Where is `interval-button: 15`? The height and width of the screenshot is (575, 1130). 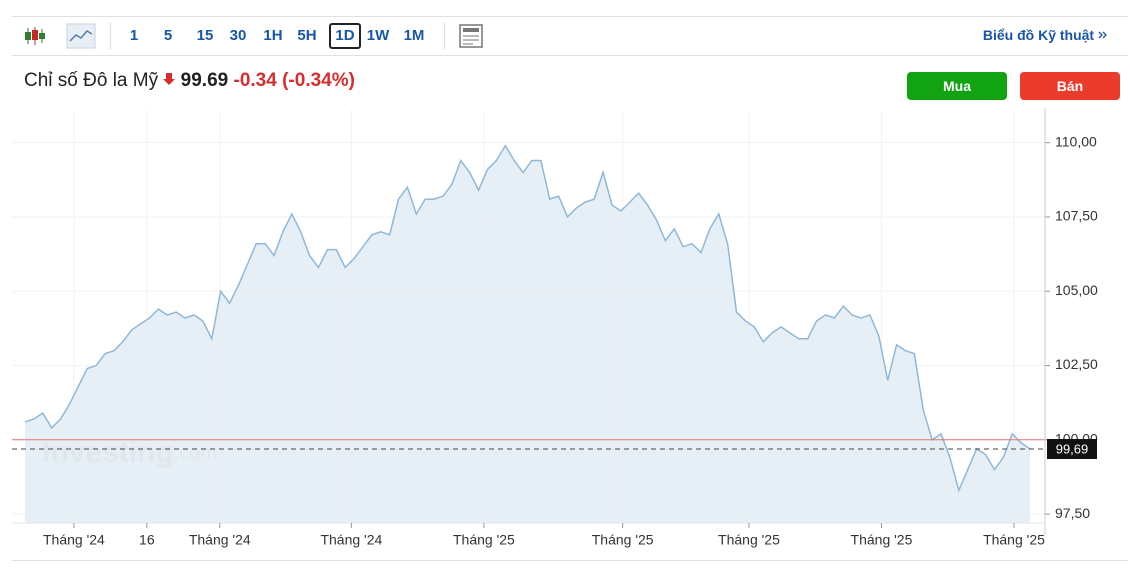
interval-button: 15 is located at coordinates (205, 35).